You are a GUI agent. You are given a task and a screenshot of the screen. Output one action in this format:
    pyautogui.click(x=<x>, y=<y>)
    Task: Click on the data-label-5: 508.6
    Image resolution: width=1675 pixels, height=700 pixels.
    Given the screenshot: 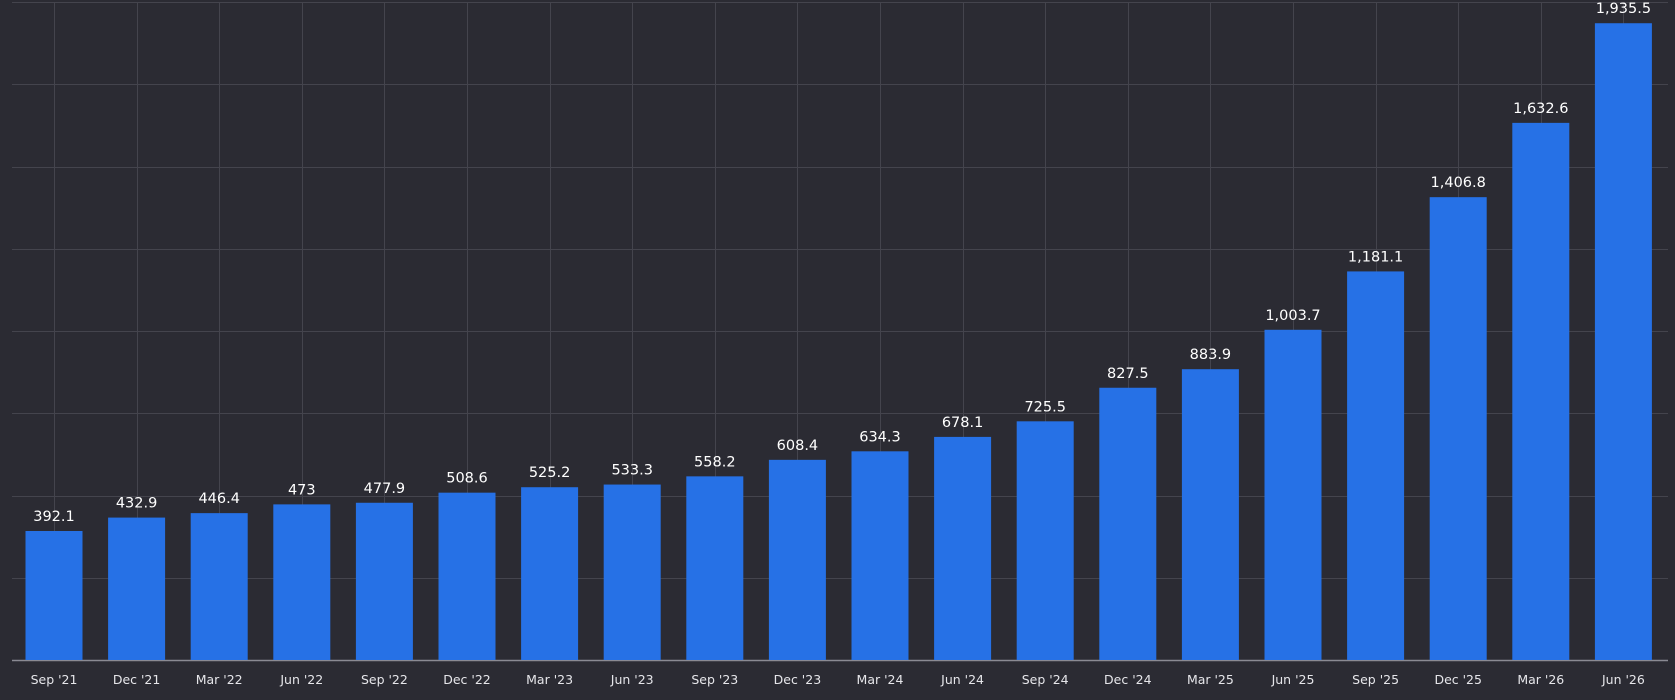 What is the action you would take?
    pyautogui.click(x=467, y=479)
    